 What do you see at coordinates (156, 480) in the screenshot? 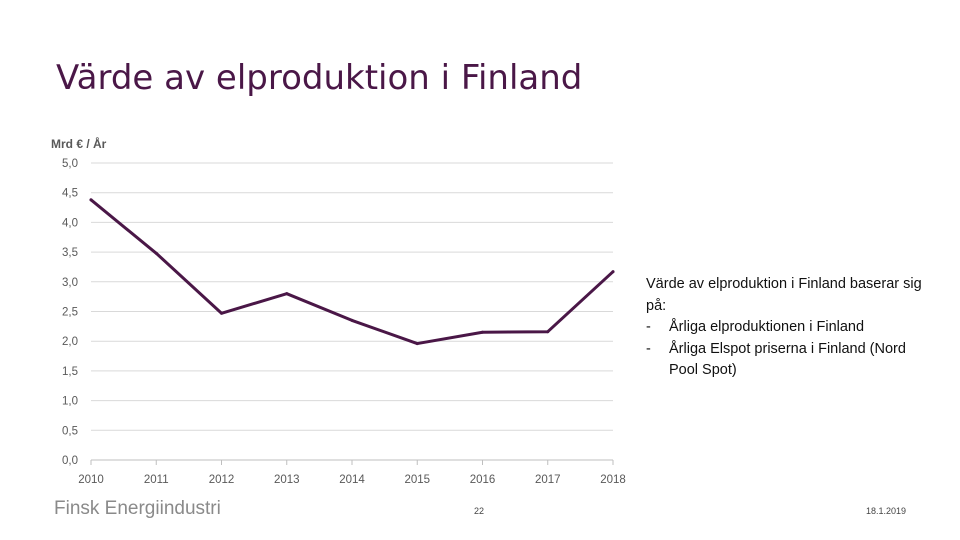
I see `x-tick-label: 2011` at bounding box center [156, 480].